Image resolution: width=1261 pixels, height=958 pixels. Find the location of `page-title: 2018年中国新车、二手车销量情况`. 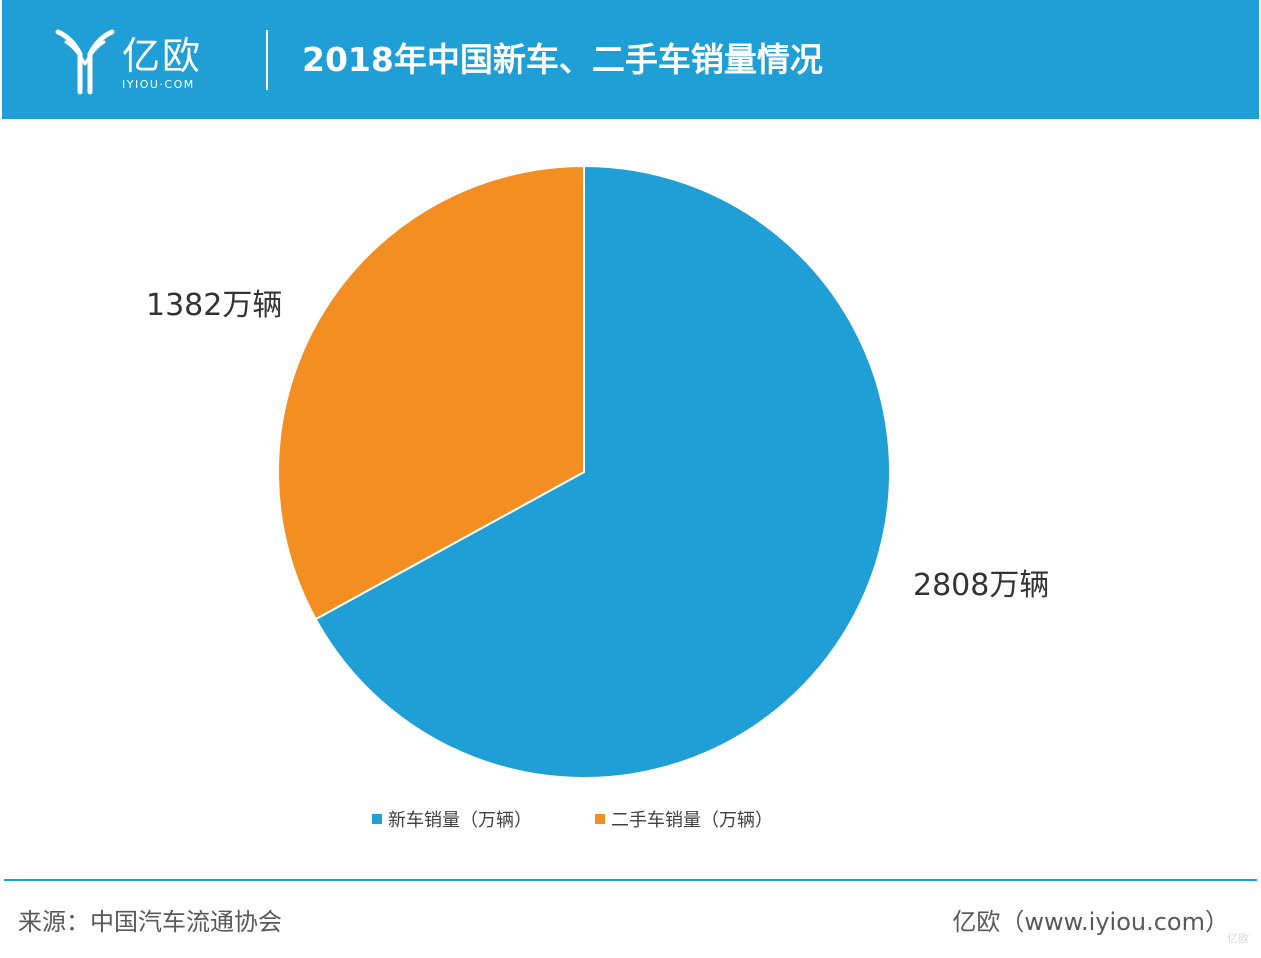

page-title: 2018年中国新车、二手车销量情况 is located at coordinates (562, 59).